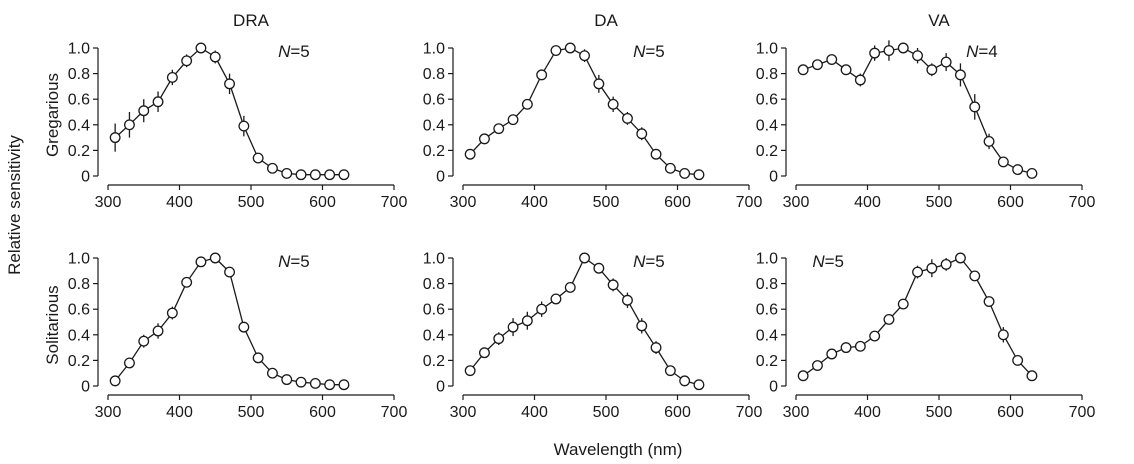 The width and height of the screenshot is (1134, 464). I want to click on y-axis-title: Relative sensitivity, so click(14, 205).